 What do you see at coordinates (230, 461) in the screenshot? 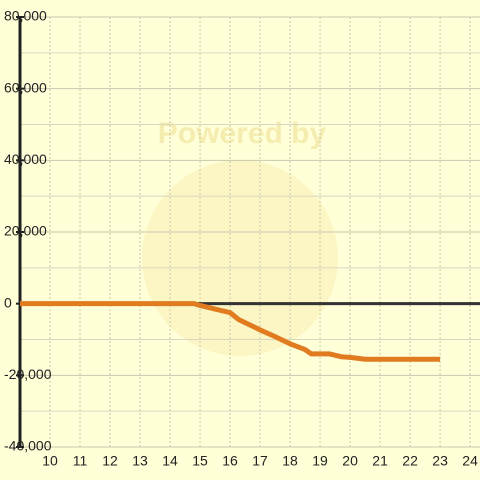
I see `x-tick-label: 16` at bounding box center [230, 461].